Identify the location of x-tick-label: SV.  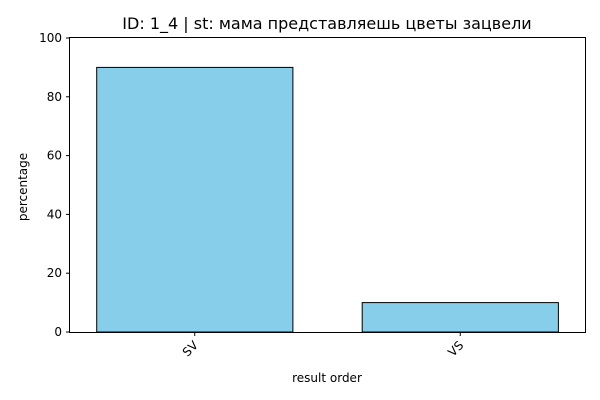
(191, 349).